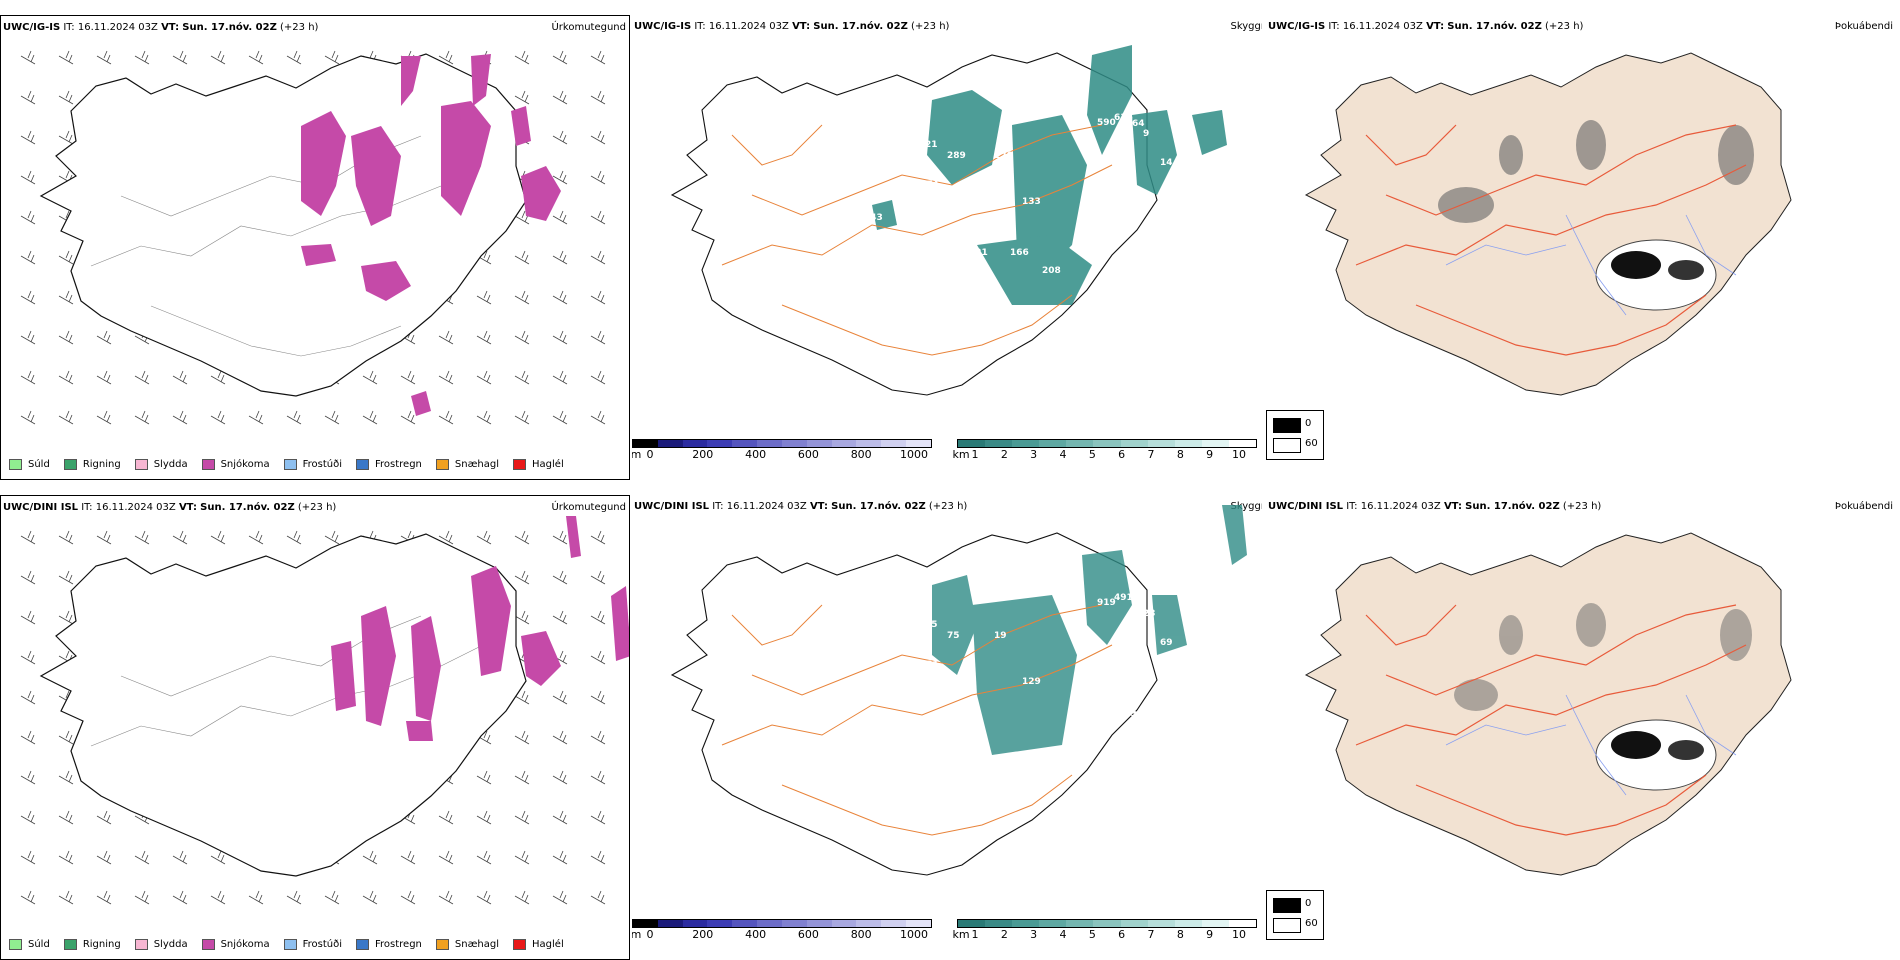 This screenshot has height=960, width=1900. Describe the element at coordinates (1122, 934) in the screenshot. I see `scale-tick: 6` at that location.